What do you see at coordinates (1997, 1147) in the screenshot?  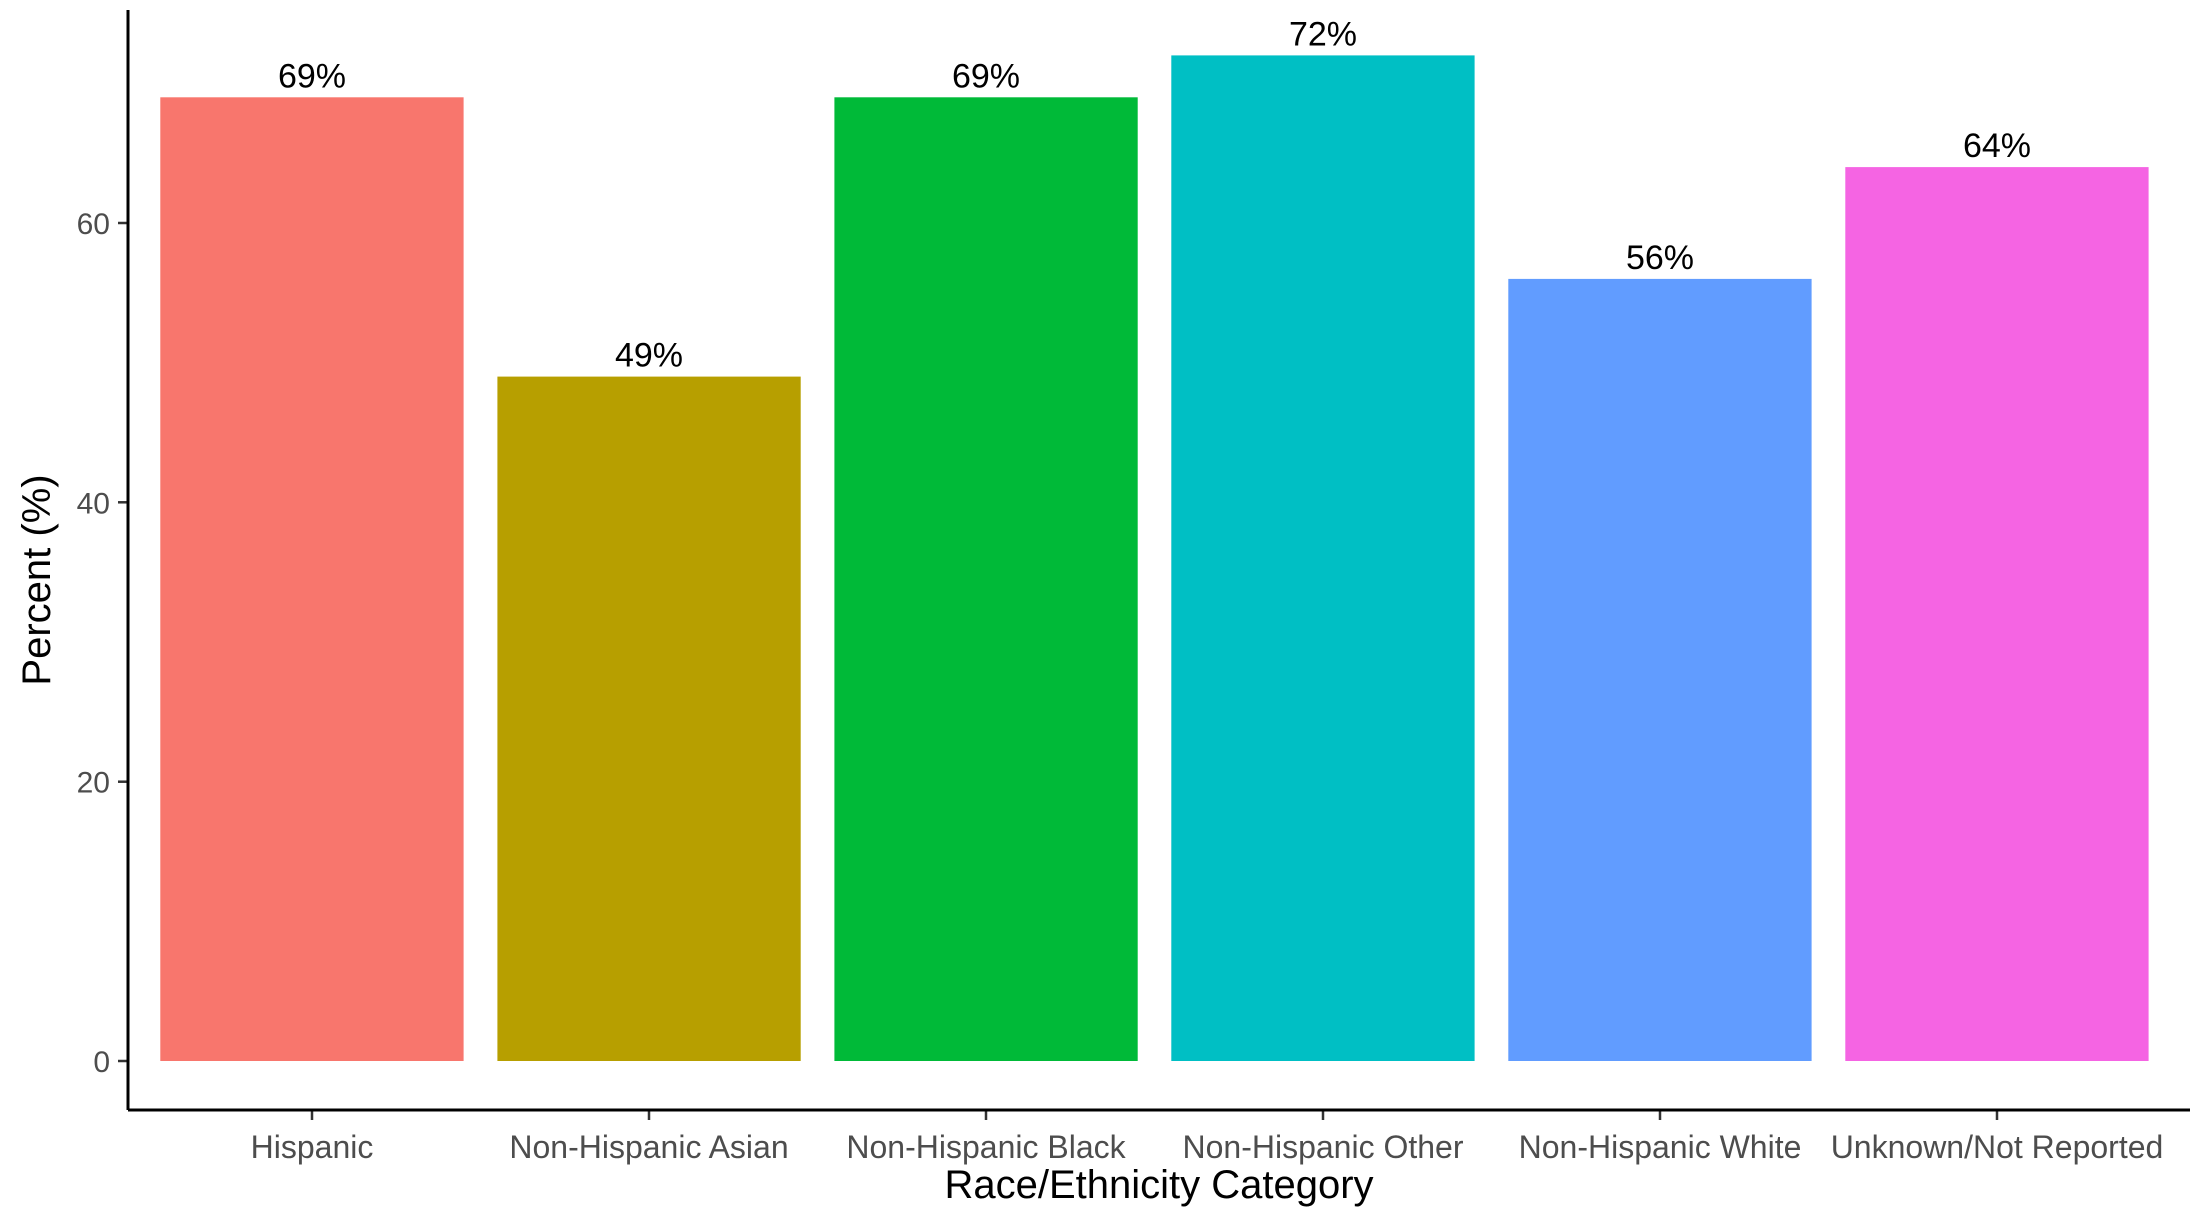 I see `x-tick-label-5: Unknown/Not Reported` at bounding box center [1997, 1147].